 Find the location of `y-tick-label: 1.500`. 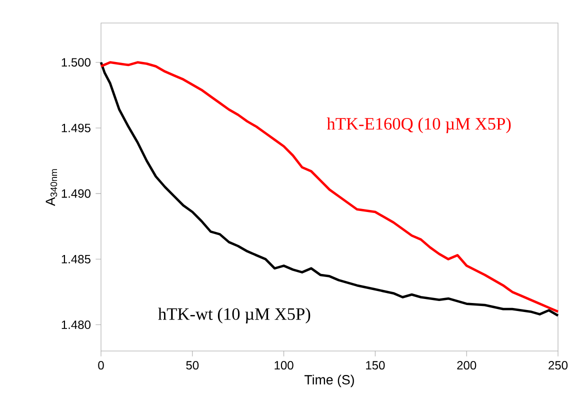

y-tick-label: 1.500 is located at coordinates (76, 62).